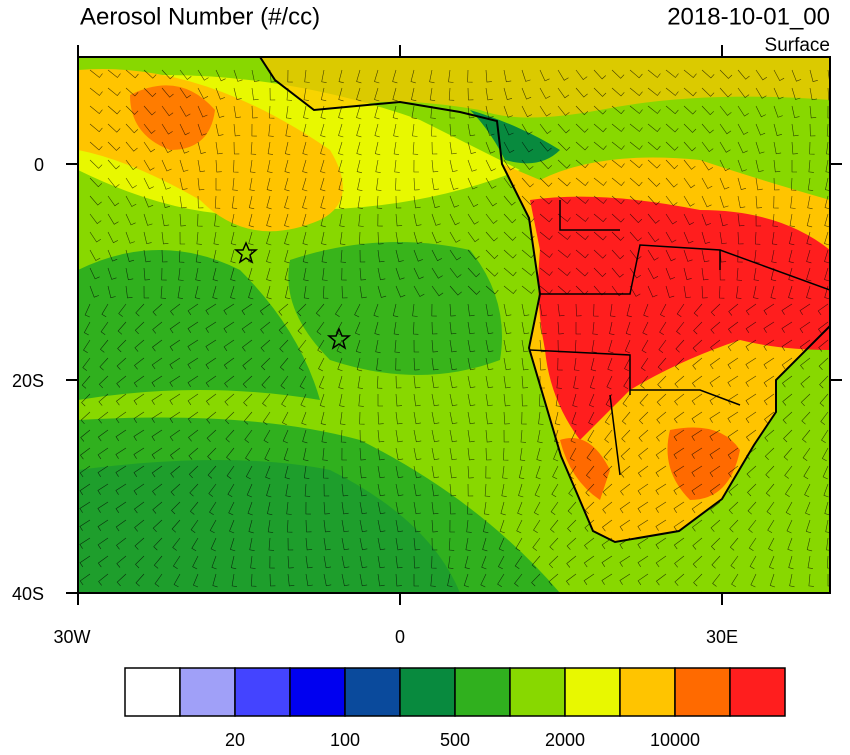 This screenshot has height=755, width=850. What do you see at coordinates (28, 381) in the screenshot?
I see `lat-label: 20S` at bounding box center [28, 381].